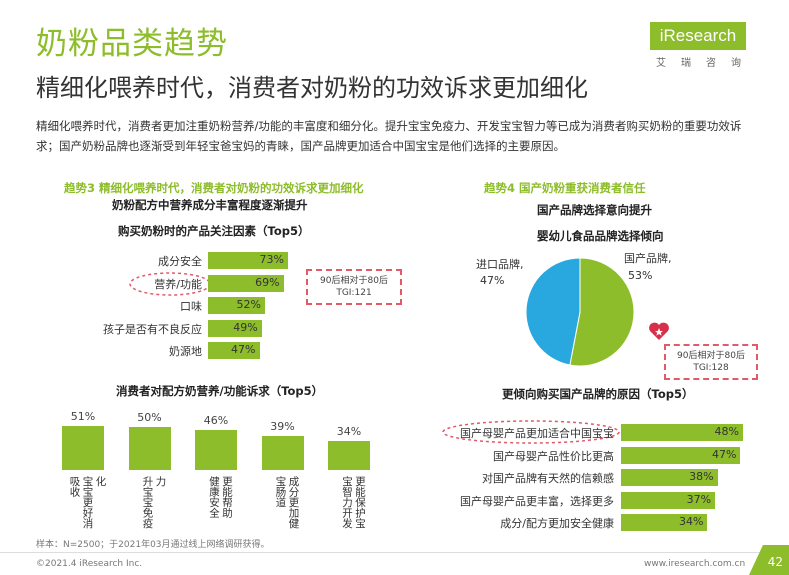 This screenshot has width=789, height=575. I want to click on chart2-category-label-line: 健康安全, so click(214, 497).